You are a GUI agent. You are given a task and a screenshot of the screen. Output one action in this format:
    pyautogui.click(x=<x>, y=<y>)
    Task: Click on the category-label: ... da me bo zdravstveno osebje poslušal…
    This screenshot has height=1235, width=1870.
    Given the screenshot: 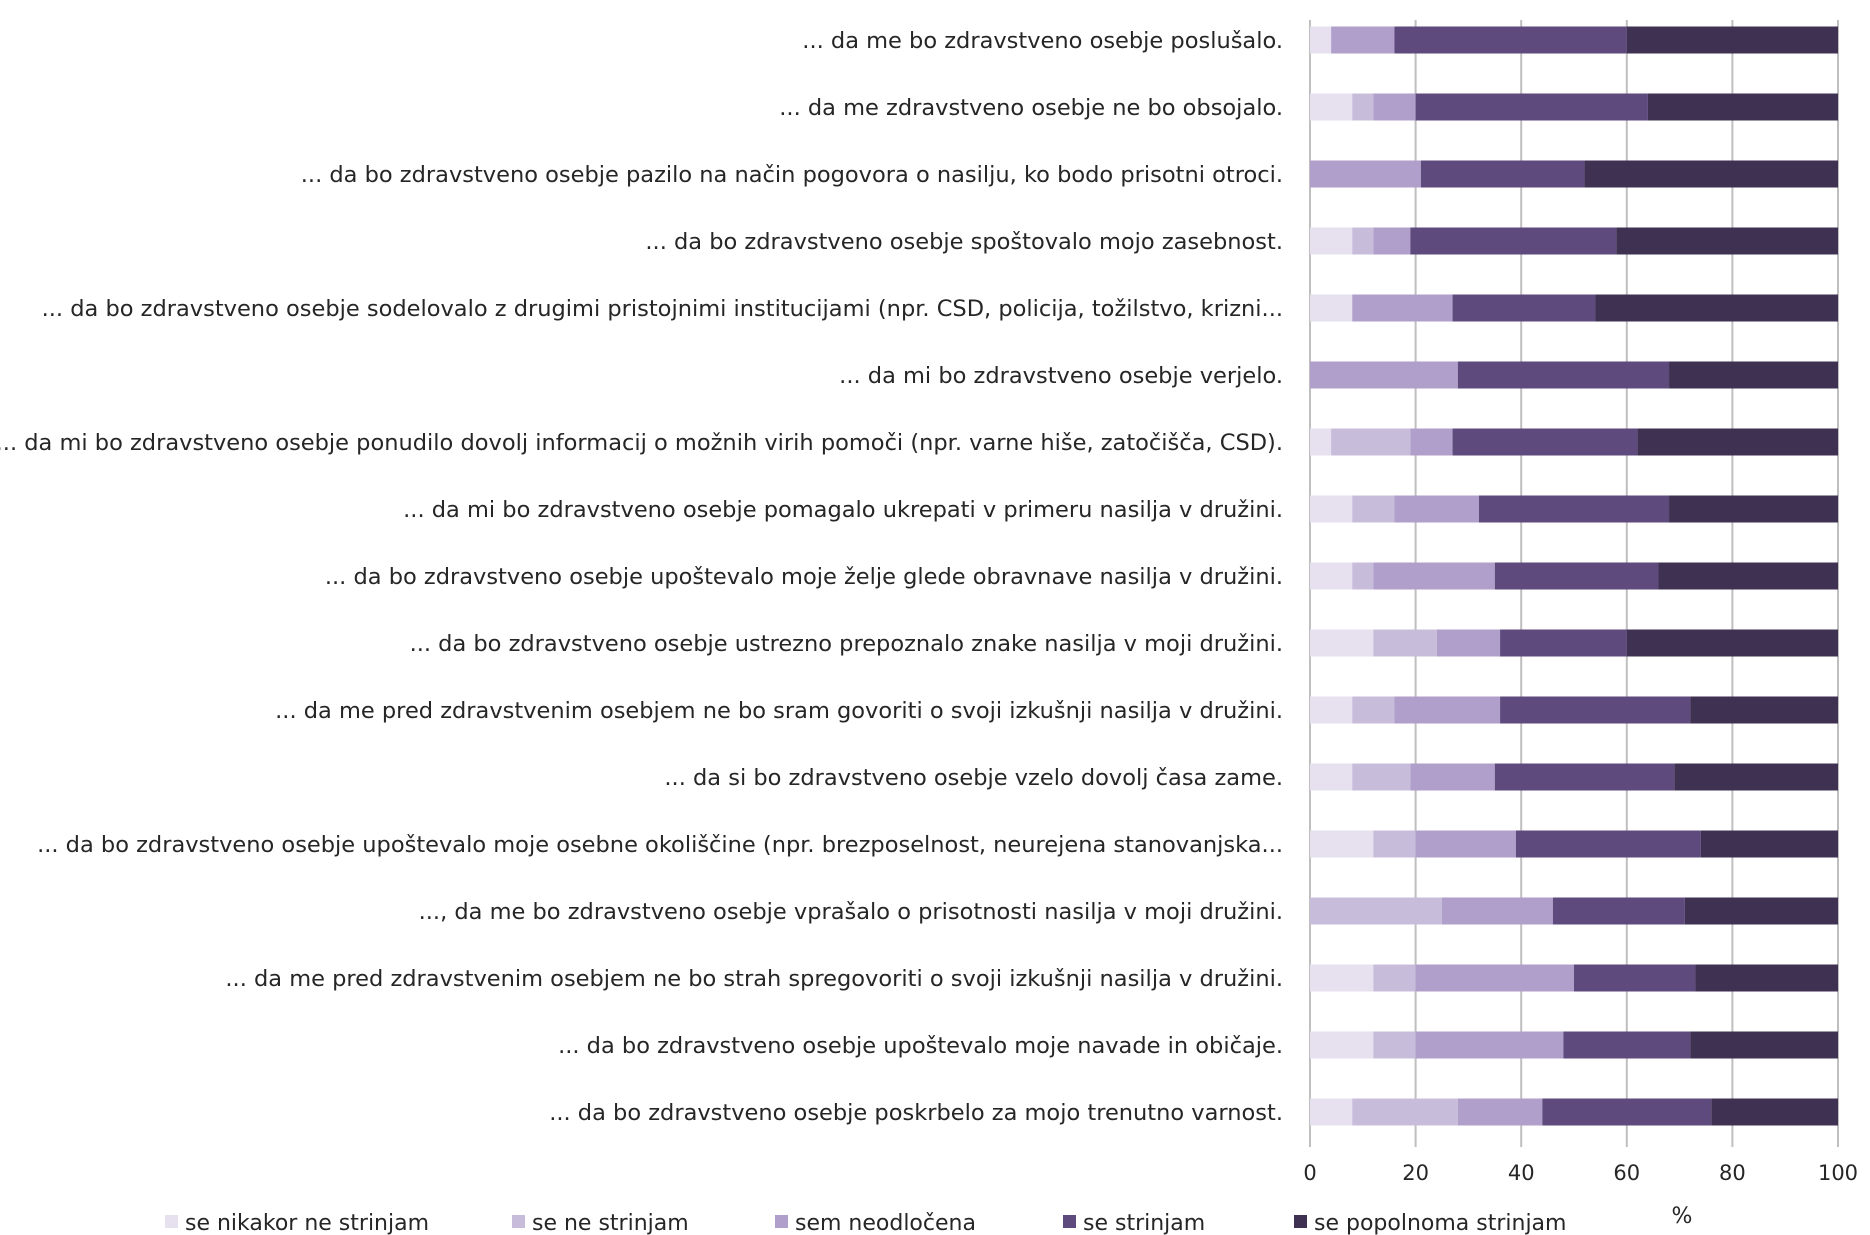 What is the action you would take?
    pyautogui.click(x=1042, y=41)
    